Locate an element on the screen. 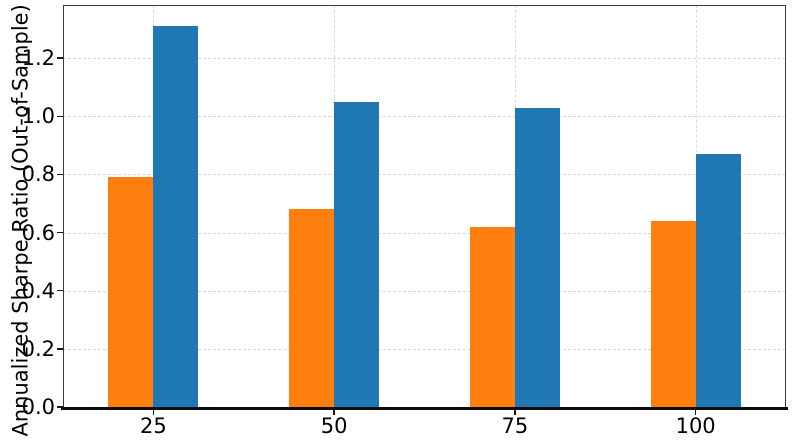  y-tick-label: 1.2 is located at coordinates (38, 58).